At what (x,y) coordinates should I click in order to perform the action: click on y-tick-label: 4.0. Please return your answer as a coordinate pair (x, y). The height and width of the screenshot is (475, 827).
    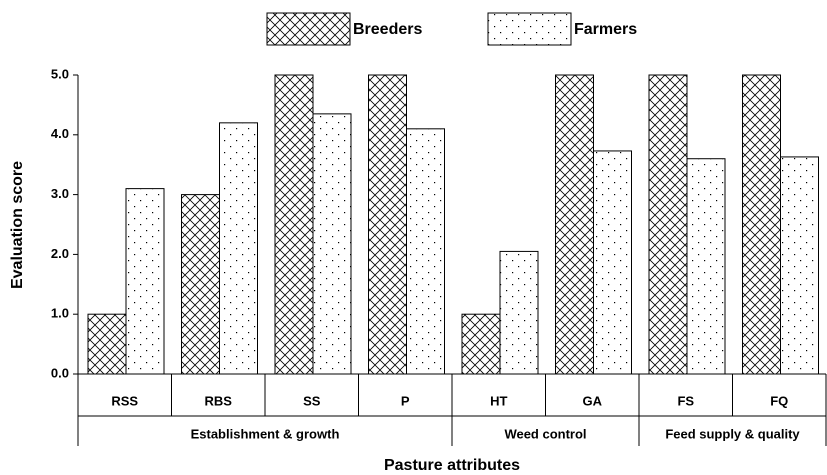
    Looking at the image, I should click on (60, 133).